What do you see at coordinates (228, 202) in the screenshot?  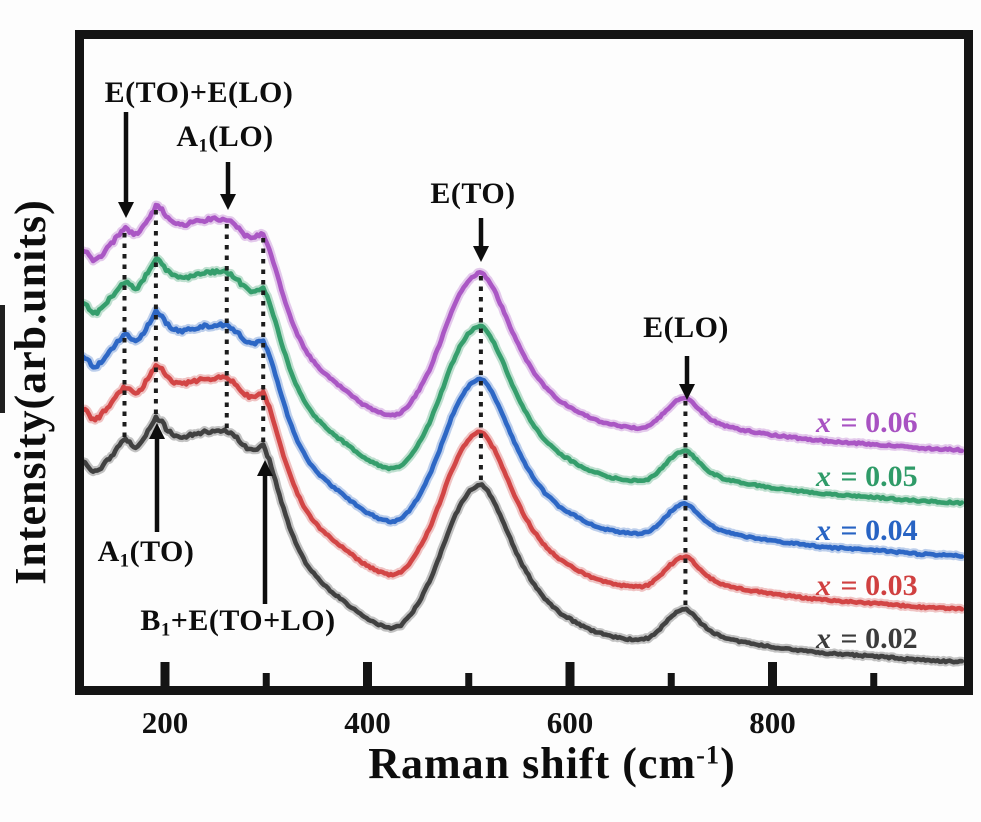 I see `arrow-head-A1(LO)` at bounding box center [228, 202].